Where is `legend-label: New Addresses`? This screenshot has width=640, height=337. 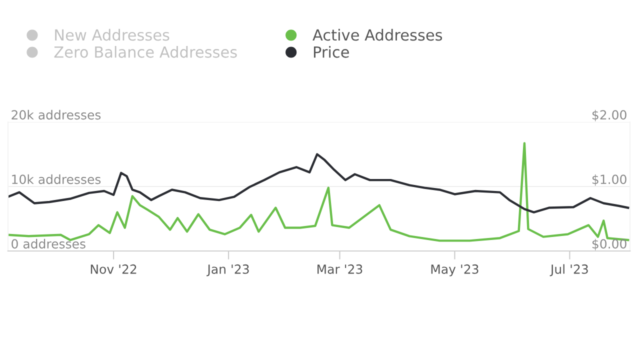
legend-label: New Addresses is located at coordinates (112, 34).